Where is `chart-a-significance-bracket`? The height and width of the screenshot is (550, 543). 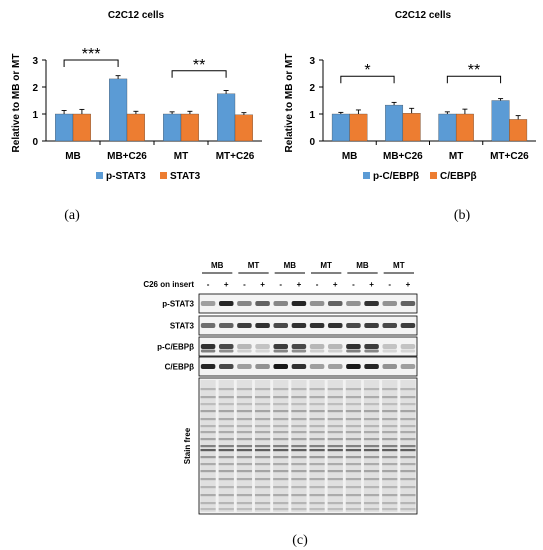 chart-a-significance-bracket is located at coordinates (199, 74).